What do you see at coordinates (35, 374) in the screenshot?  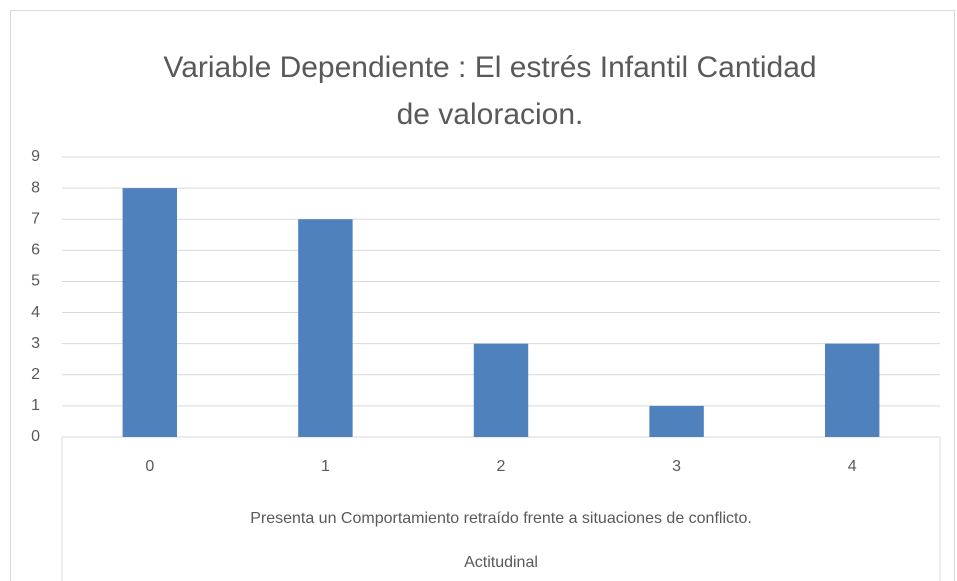 I see `y-tick-label: 2` at bounding box center [35, 374].